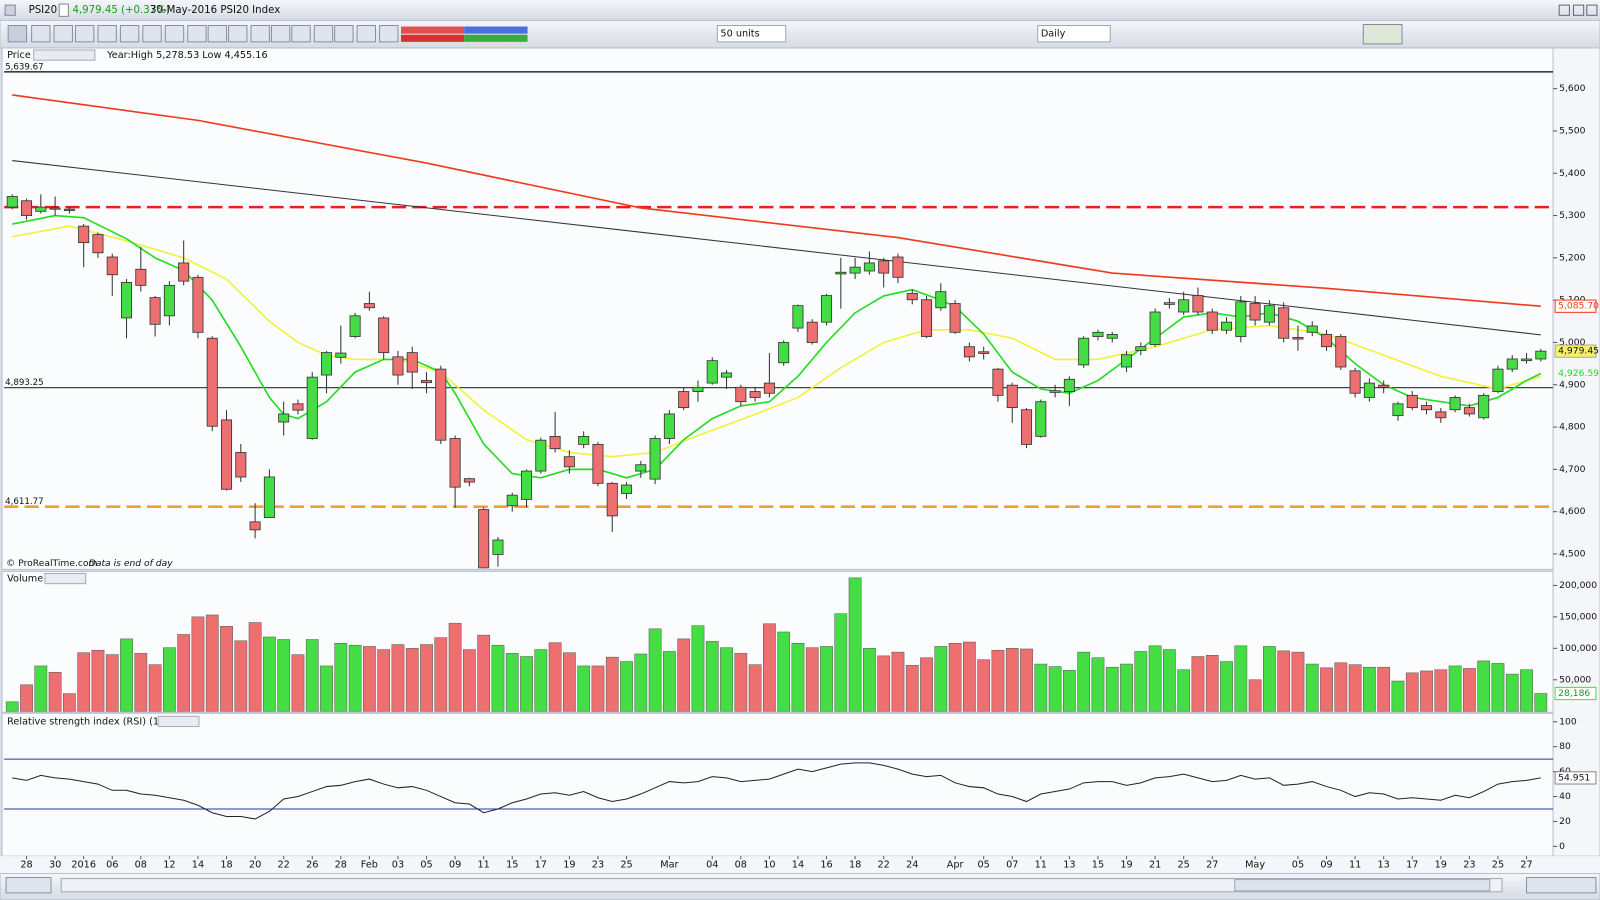 This screenshot has height=900, width=1600. Describe the element at coordinates (1098, 864) in the screenshot. I see `x-tick-label: 15` at that location.